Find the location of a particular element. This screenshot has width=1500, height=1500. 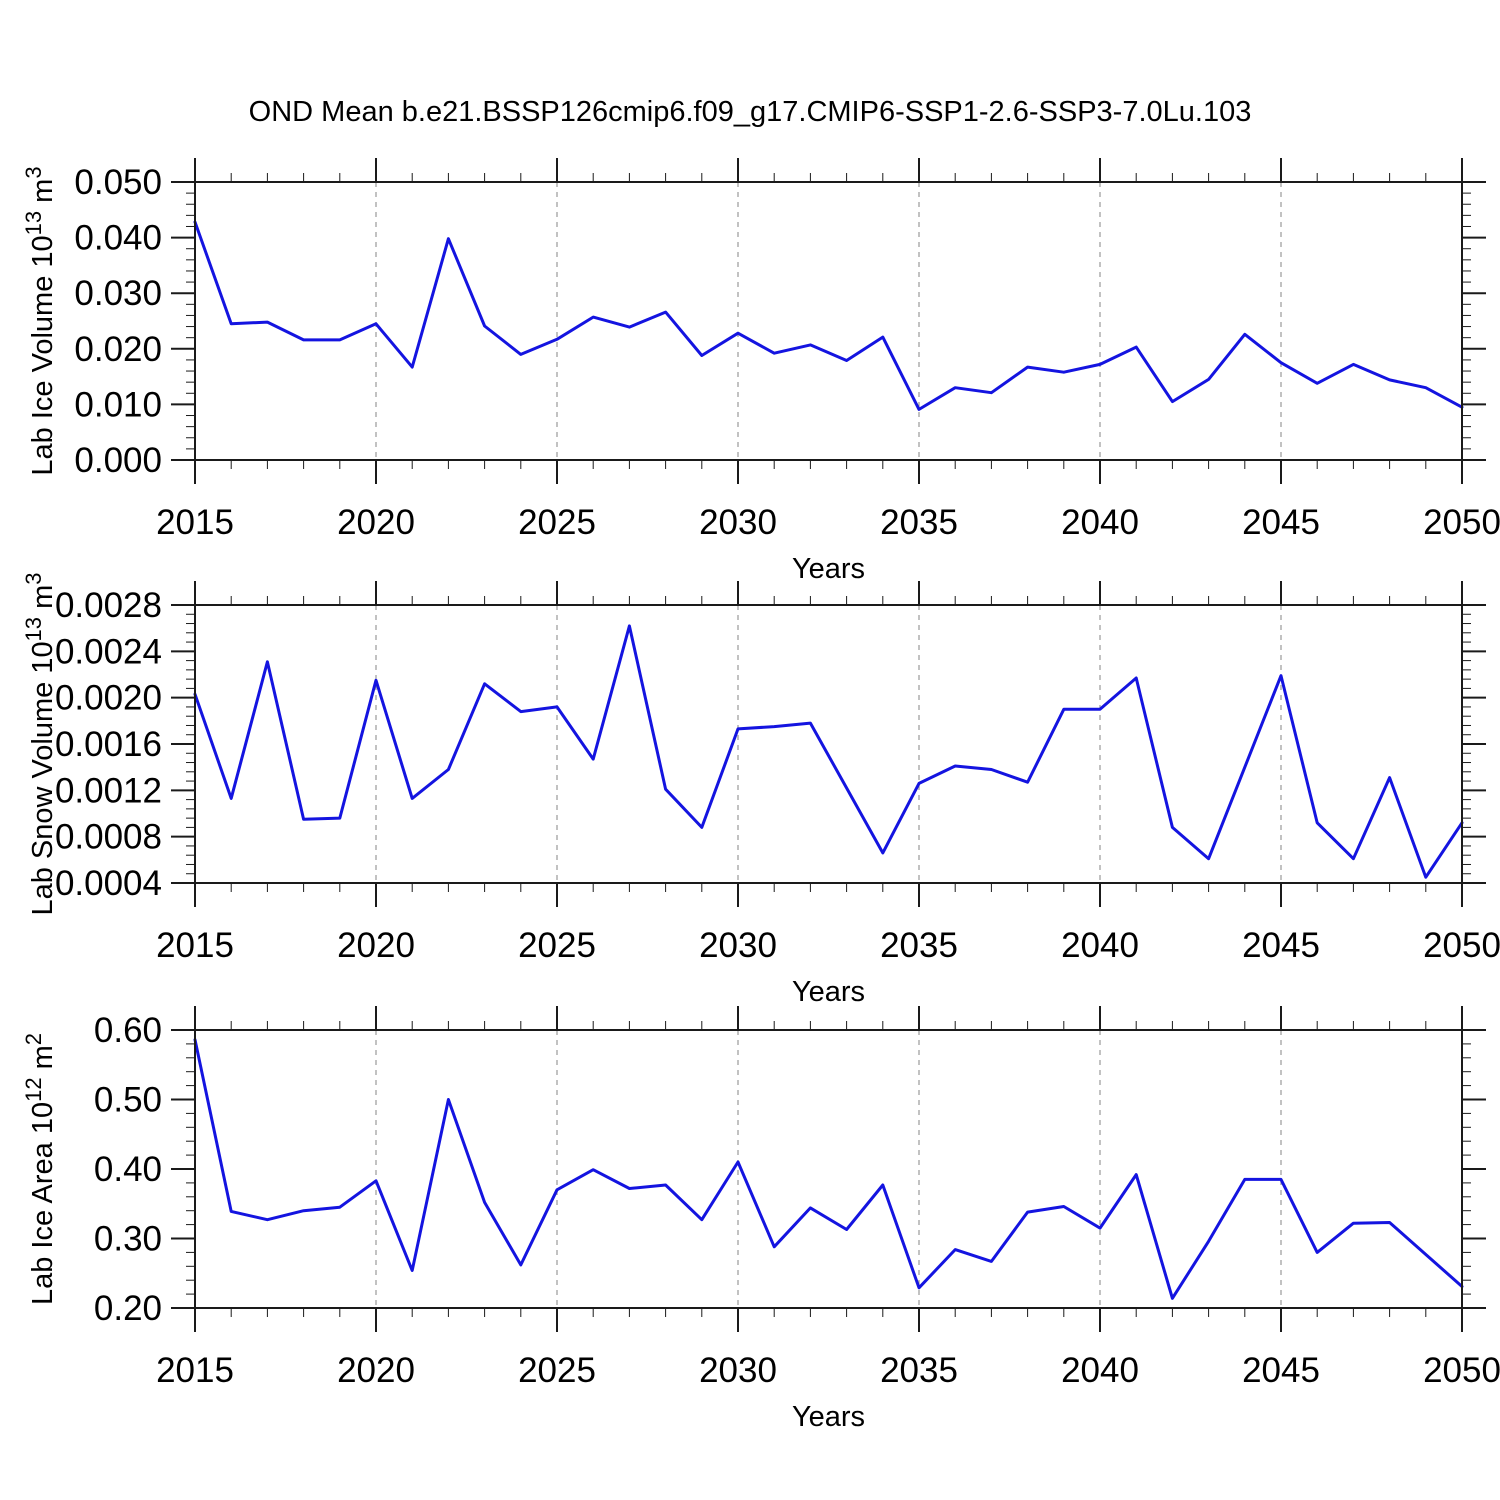

y-tick-label: 0.000 is located at coordinates (118, 460).